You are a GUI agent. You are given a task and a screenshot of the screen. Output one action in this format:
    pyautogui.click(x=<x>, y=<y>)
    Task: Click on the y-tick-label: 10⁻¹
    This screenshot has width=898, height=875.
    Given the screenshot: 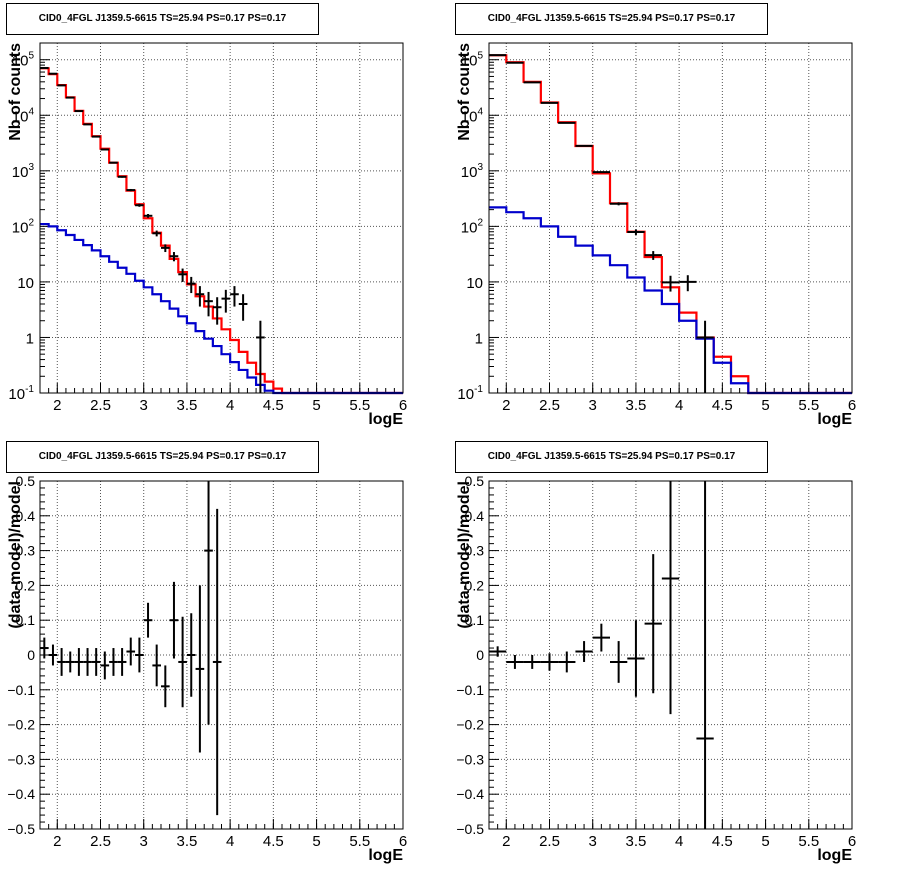 What is the action you would take?
    pyautogui.click(x=470, y=393)
    